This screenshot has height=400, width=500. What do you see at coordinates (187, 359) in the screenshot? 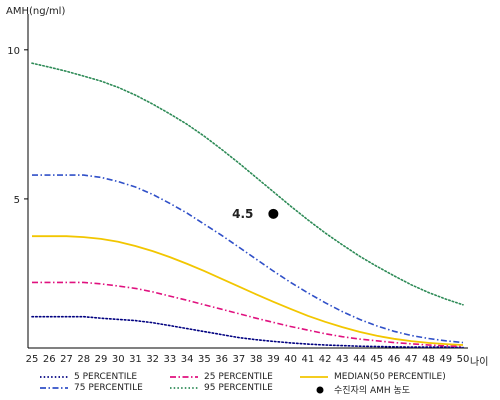
I see `x-tick-label: 34` at bounding box center [187, 359].